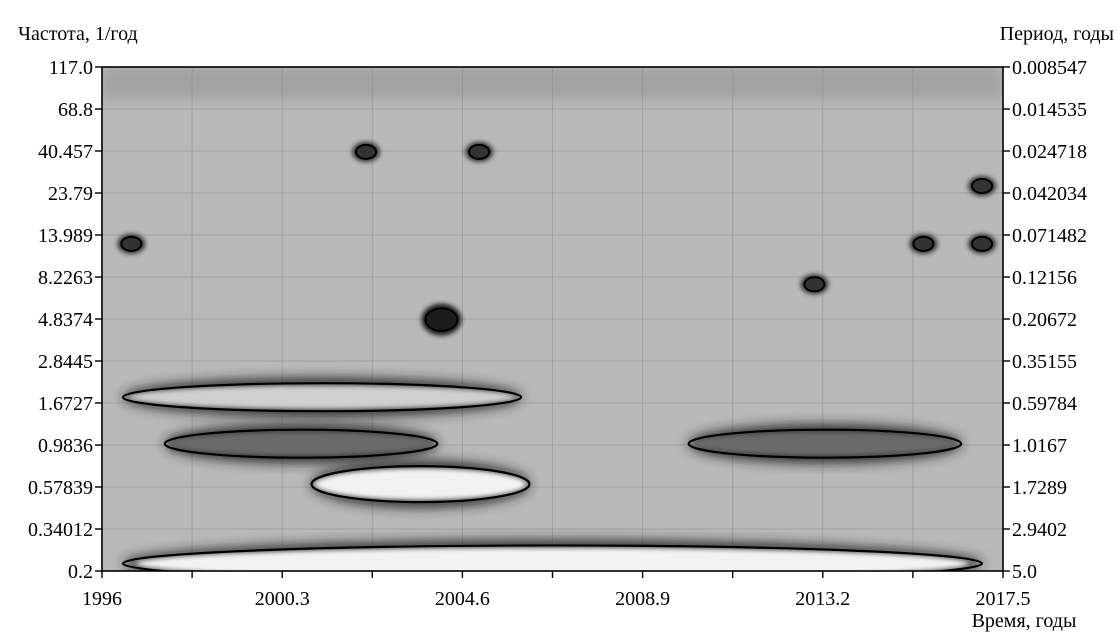 The height and width of the screenshot is (632, 1118). Describe the element at coordinates (1044, 278) in the screenshot. I see `right-tick-label: 0.12156` at that location.